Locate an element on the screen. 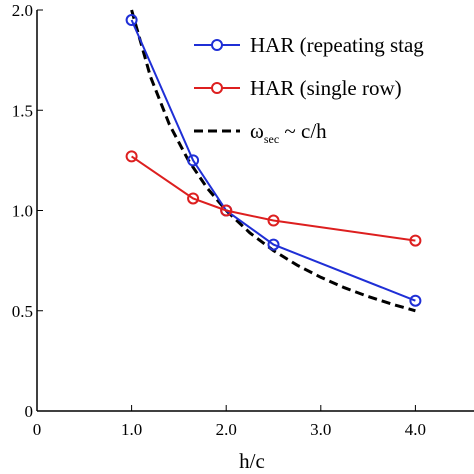  y-tick-label: 2.0 is located at coordinates (22, 10).